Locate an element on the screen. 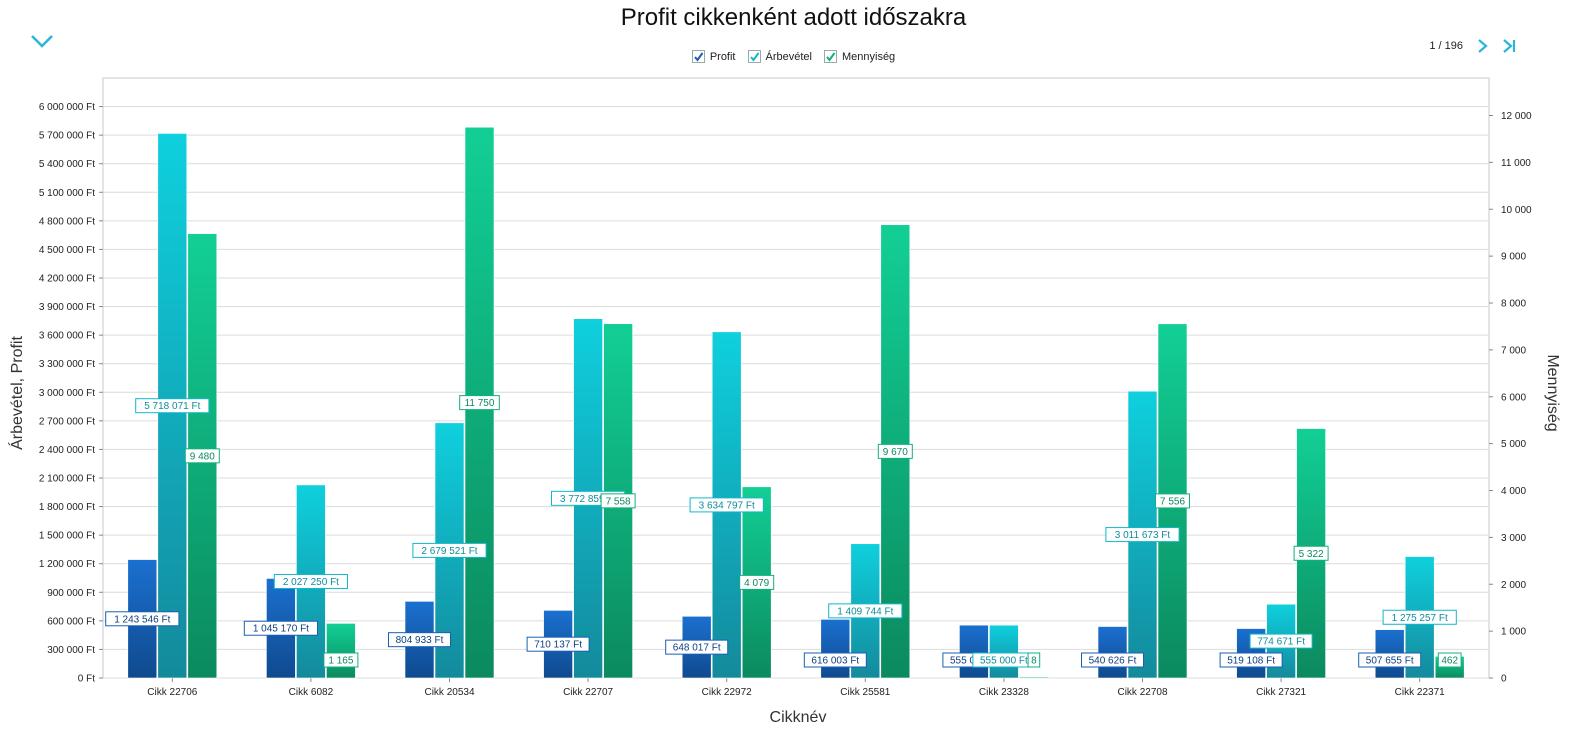 The width and height of the screenshot is (1587, 740). data-label: 2 679 521 Ft is located at coordinates (449, 550).